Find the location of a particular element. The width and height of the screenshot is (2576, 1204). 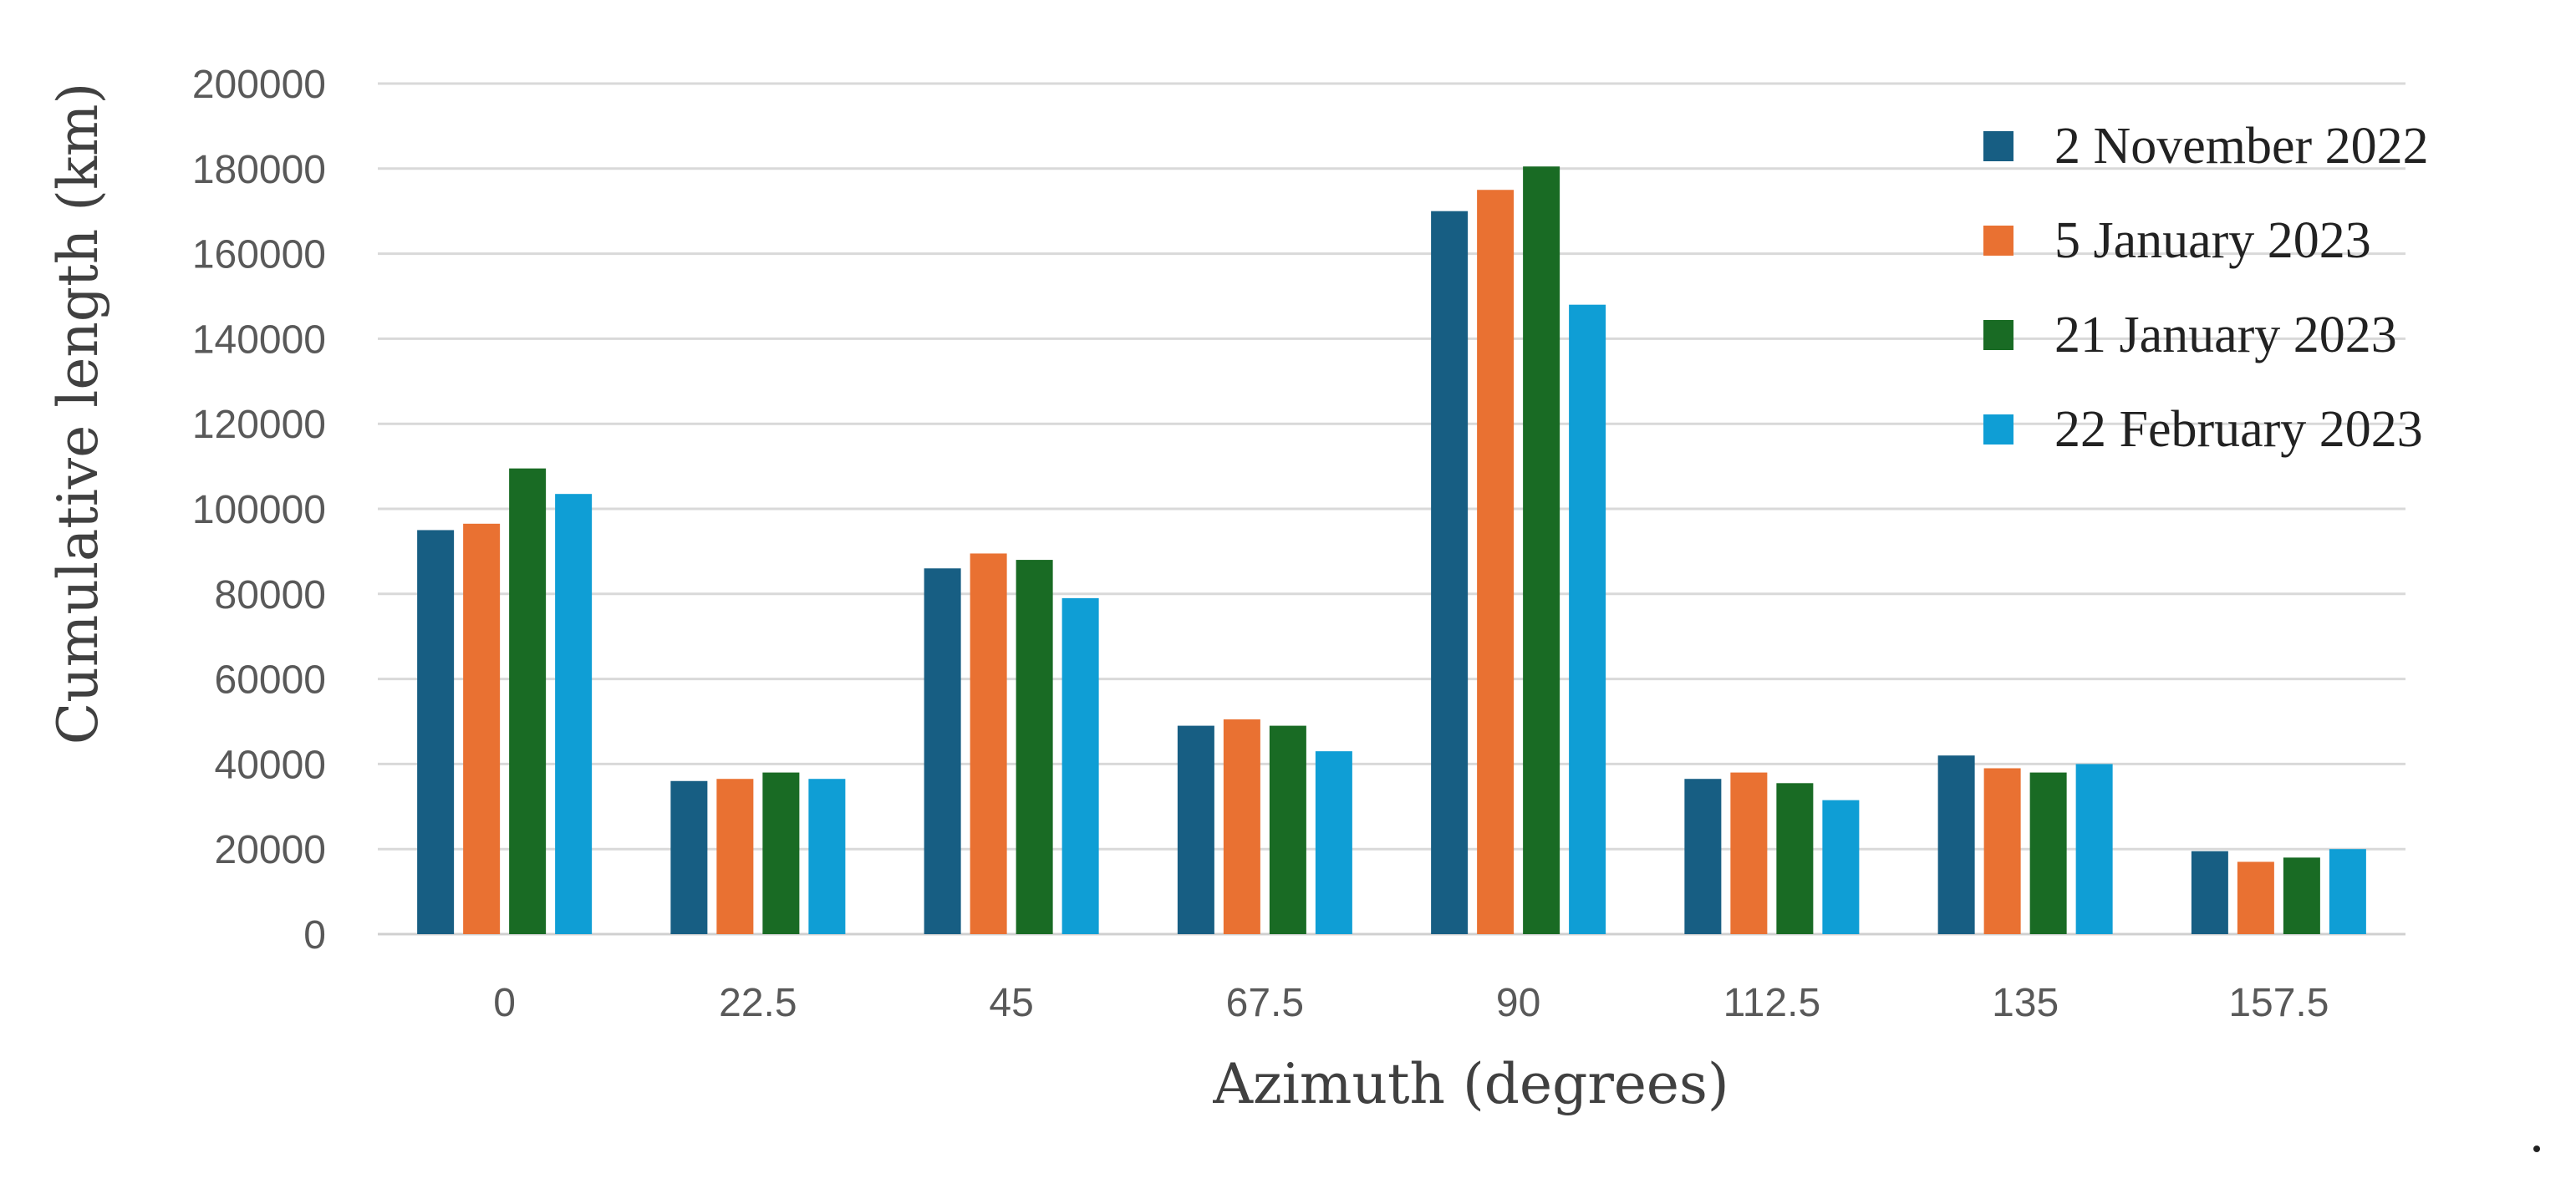

legend-label: 21 January 2023 is located at coordinates (2225, 335).